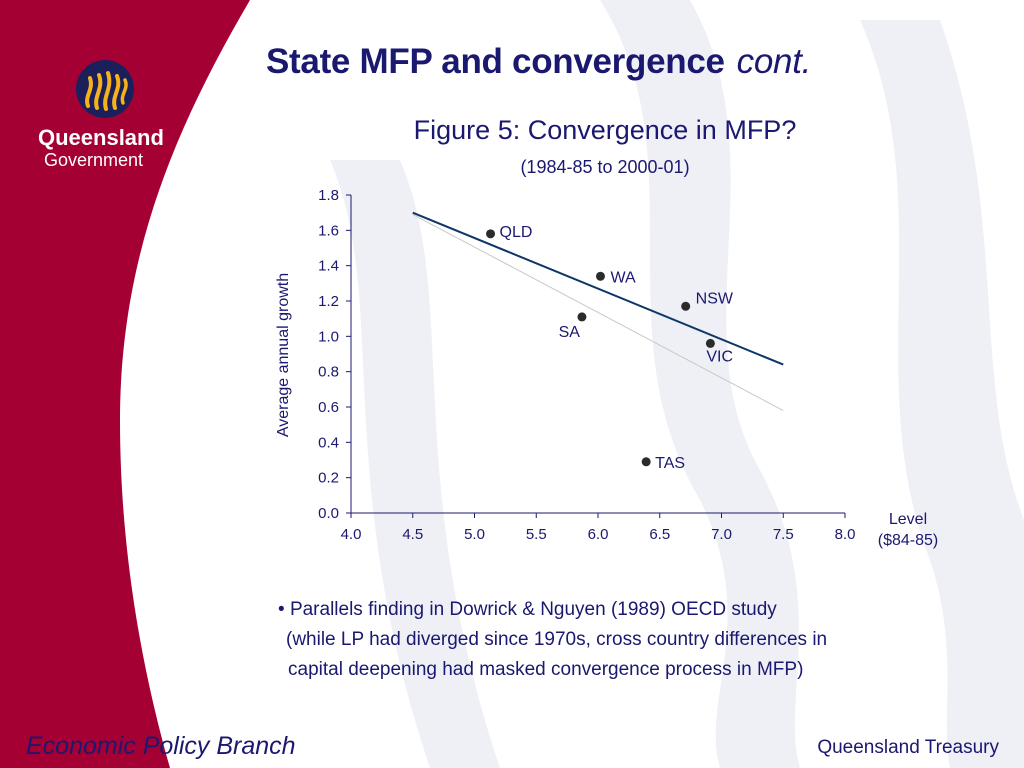 The image size is (1024, 768). Describe the element at coordinates (670, 463) in the screenshot. I see `data-point-label: TAS` at that location.